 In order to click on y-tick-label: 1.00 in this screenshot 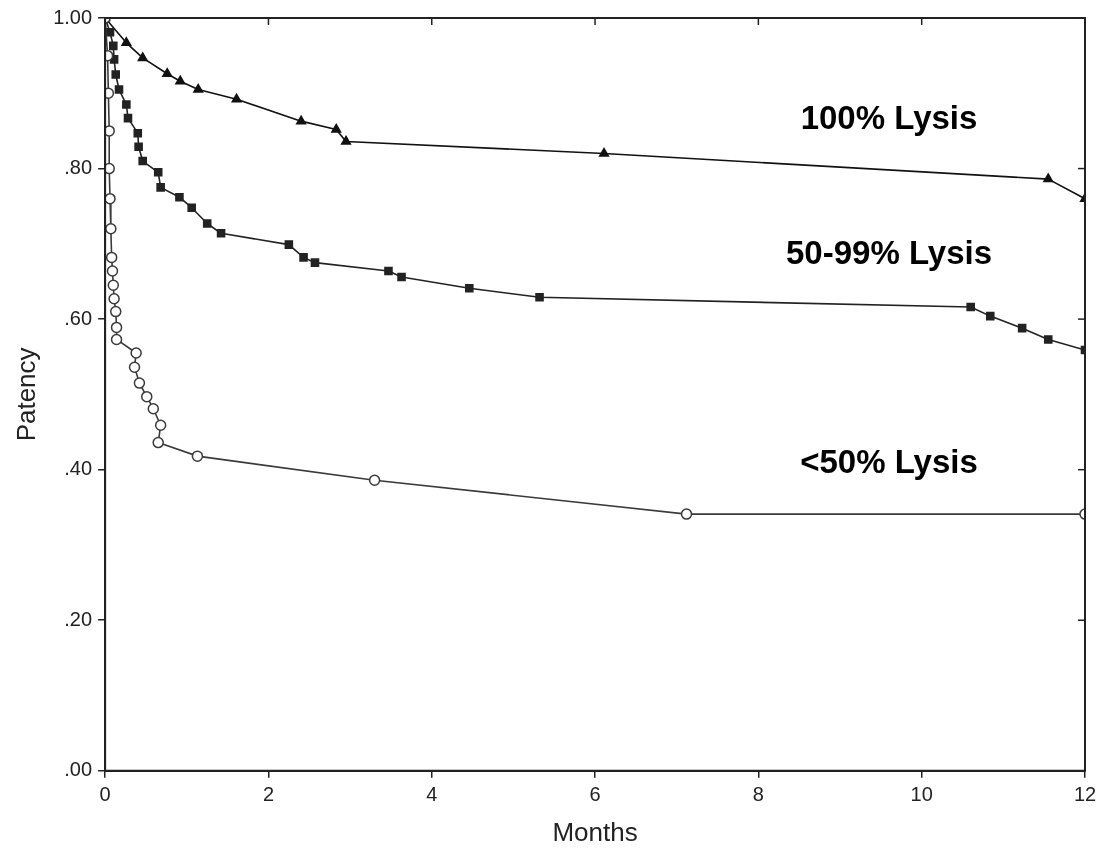, I will do `click(73, 16)`.